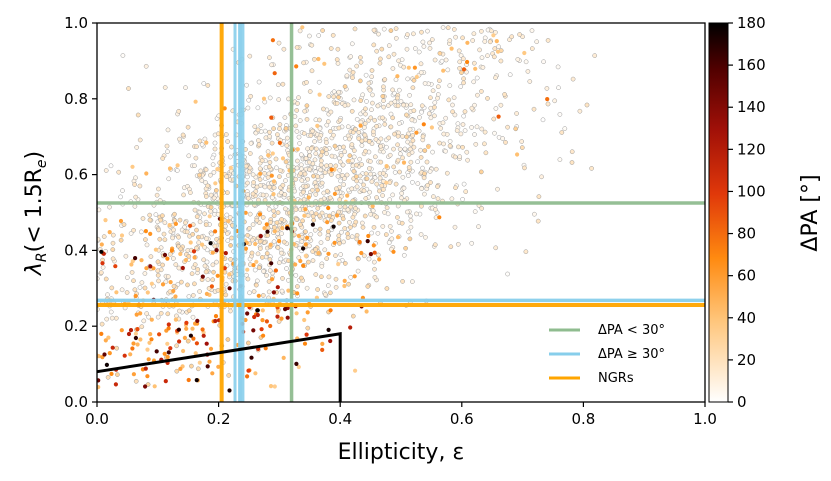  I want to click on legend: ΔPA < 30° ΔPA ≥ 30° NGRs, so click(620, 354).